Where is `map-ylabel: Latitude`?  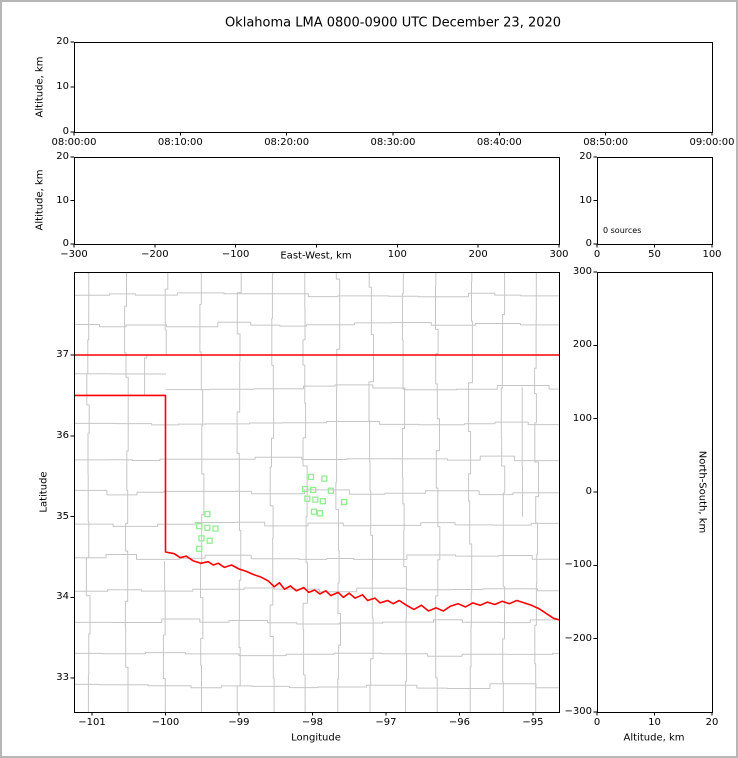
map-ylabel: Latitude is located at coordinates (44, 492).